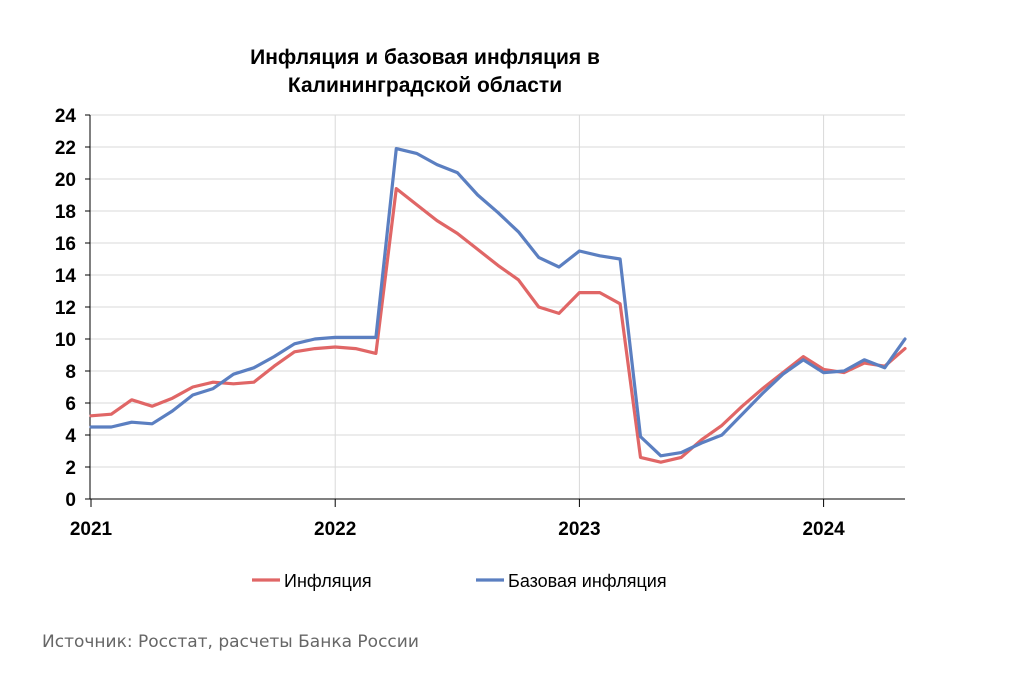 Image resolution: width=1024 pixels, height=691 pixels. What do you see at coordinates (66, 116) in the screenshot?
I see `y-tick-label: 24` at bounding box center [66, 116].